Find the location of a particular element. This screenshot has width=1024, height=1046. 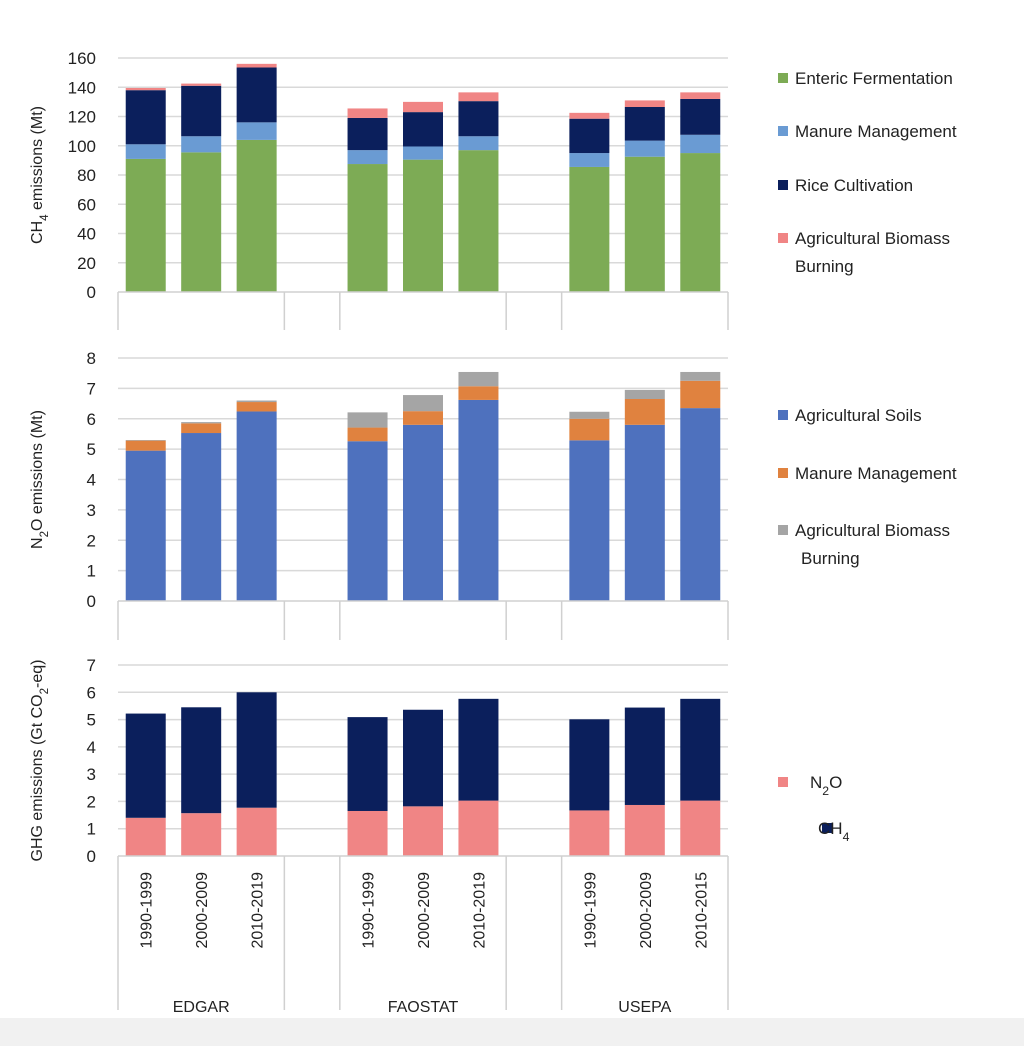

x-category-label: 2010-2019 is located at coordinates (258, 910).